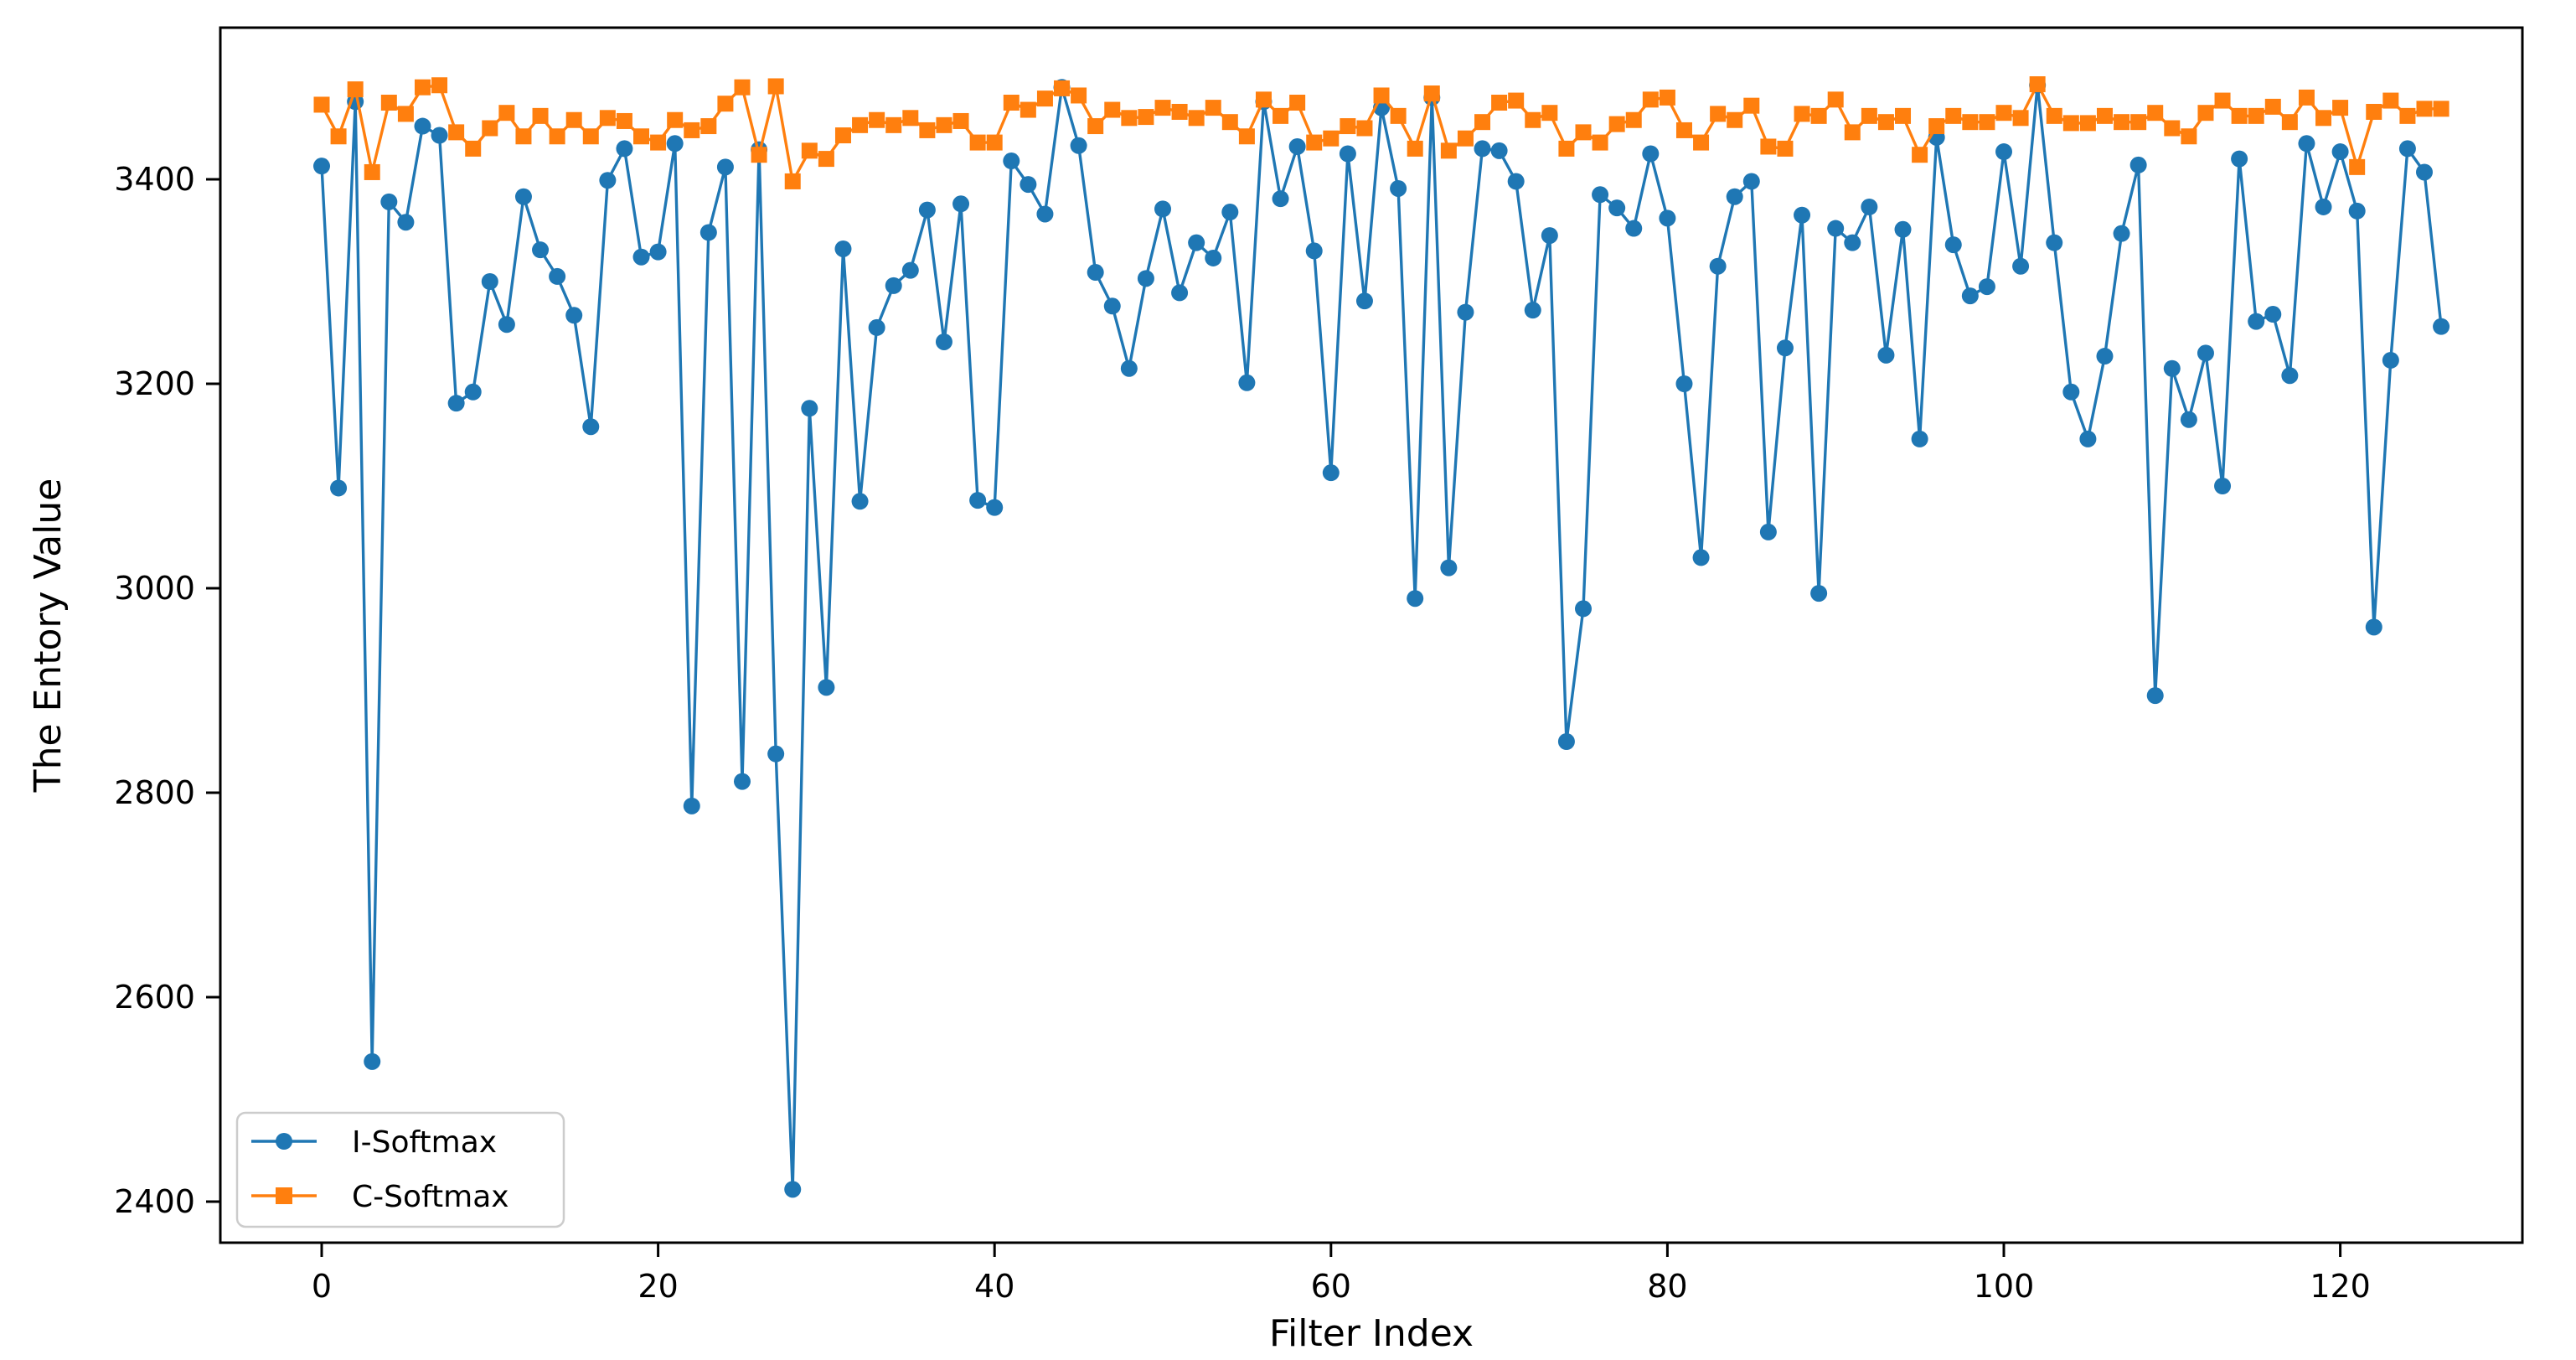  I want to click on series-c-softmax, so click(1381, 132).